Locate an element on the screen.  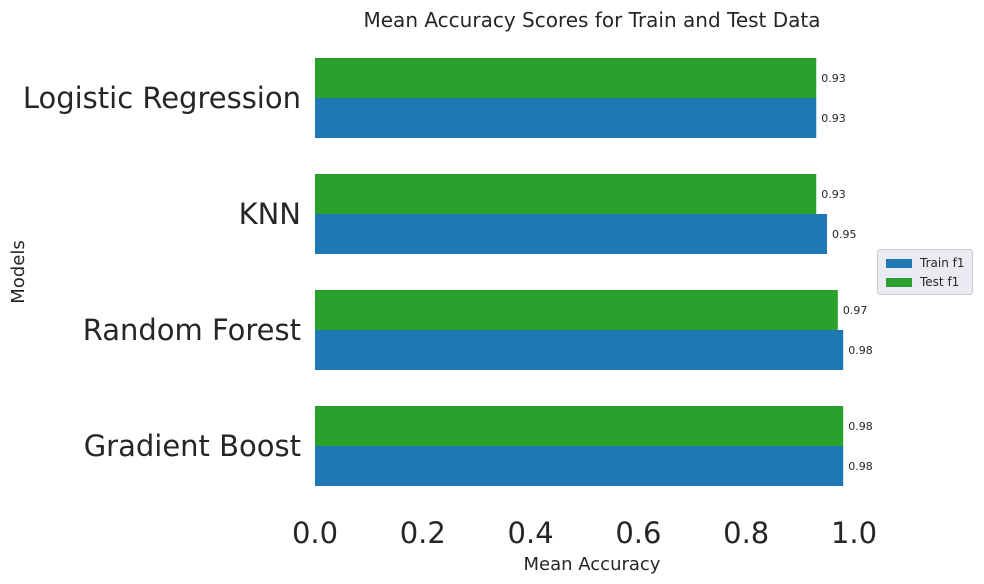
bar-test-logistic-regression is located at coordinates (566, 78).